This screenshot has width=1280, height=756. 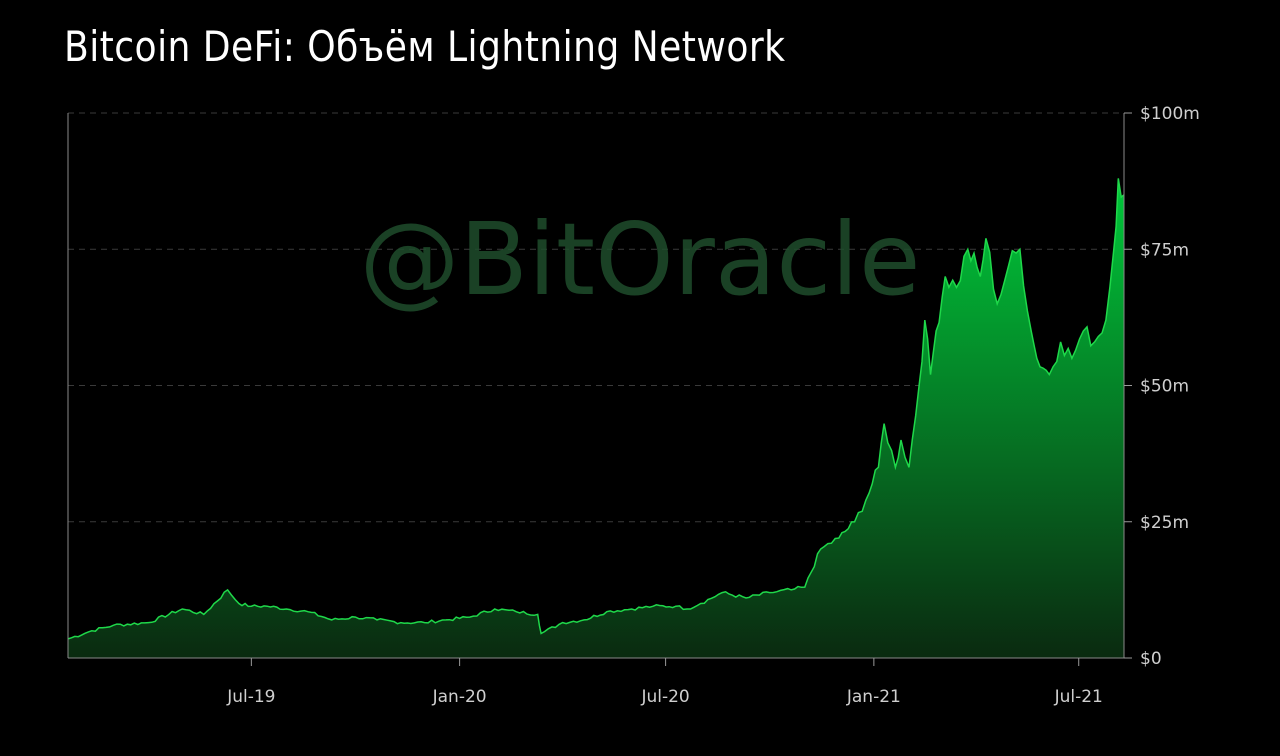 What do you see at coordinates (459, 697) in the screenshot?
I see `x-tick-label: Jan-20` at bounding box center [459, 697].